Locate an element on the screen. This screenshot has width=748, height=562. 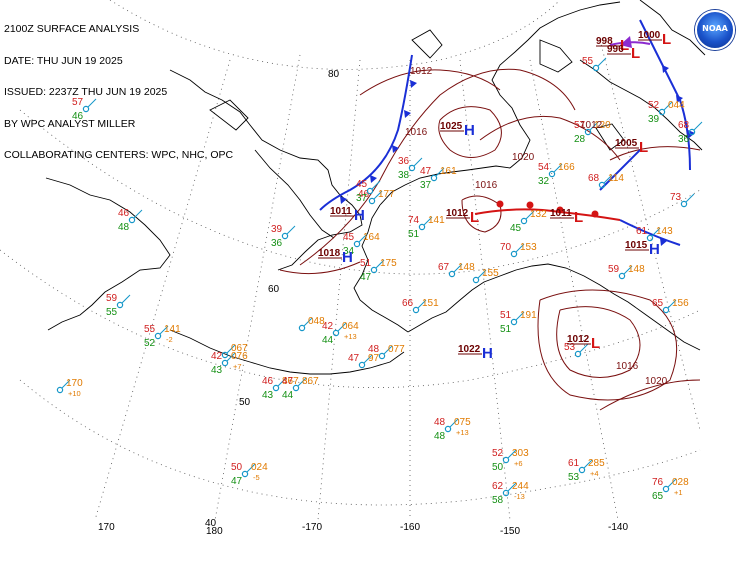
station-dewpoint: 52 is located at coordinates (150, 343).